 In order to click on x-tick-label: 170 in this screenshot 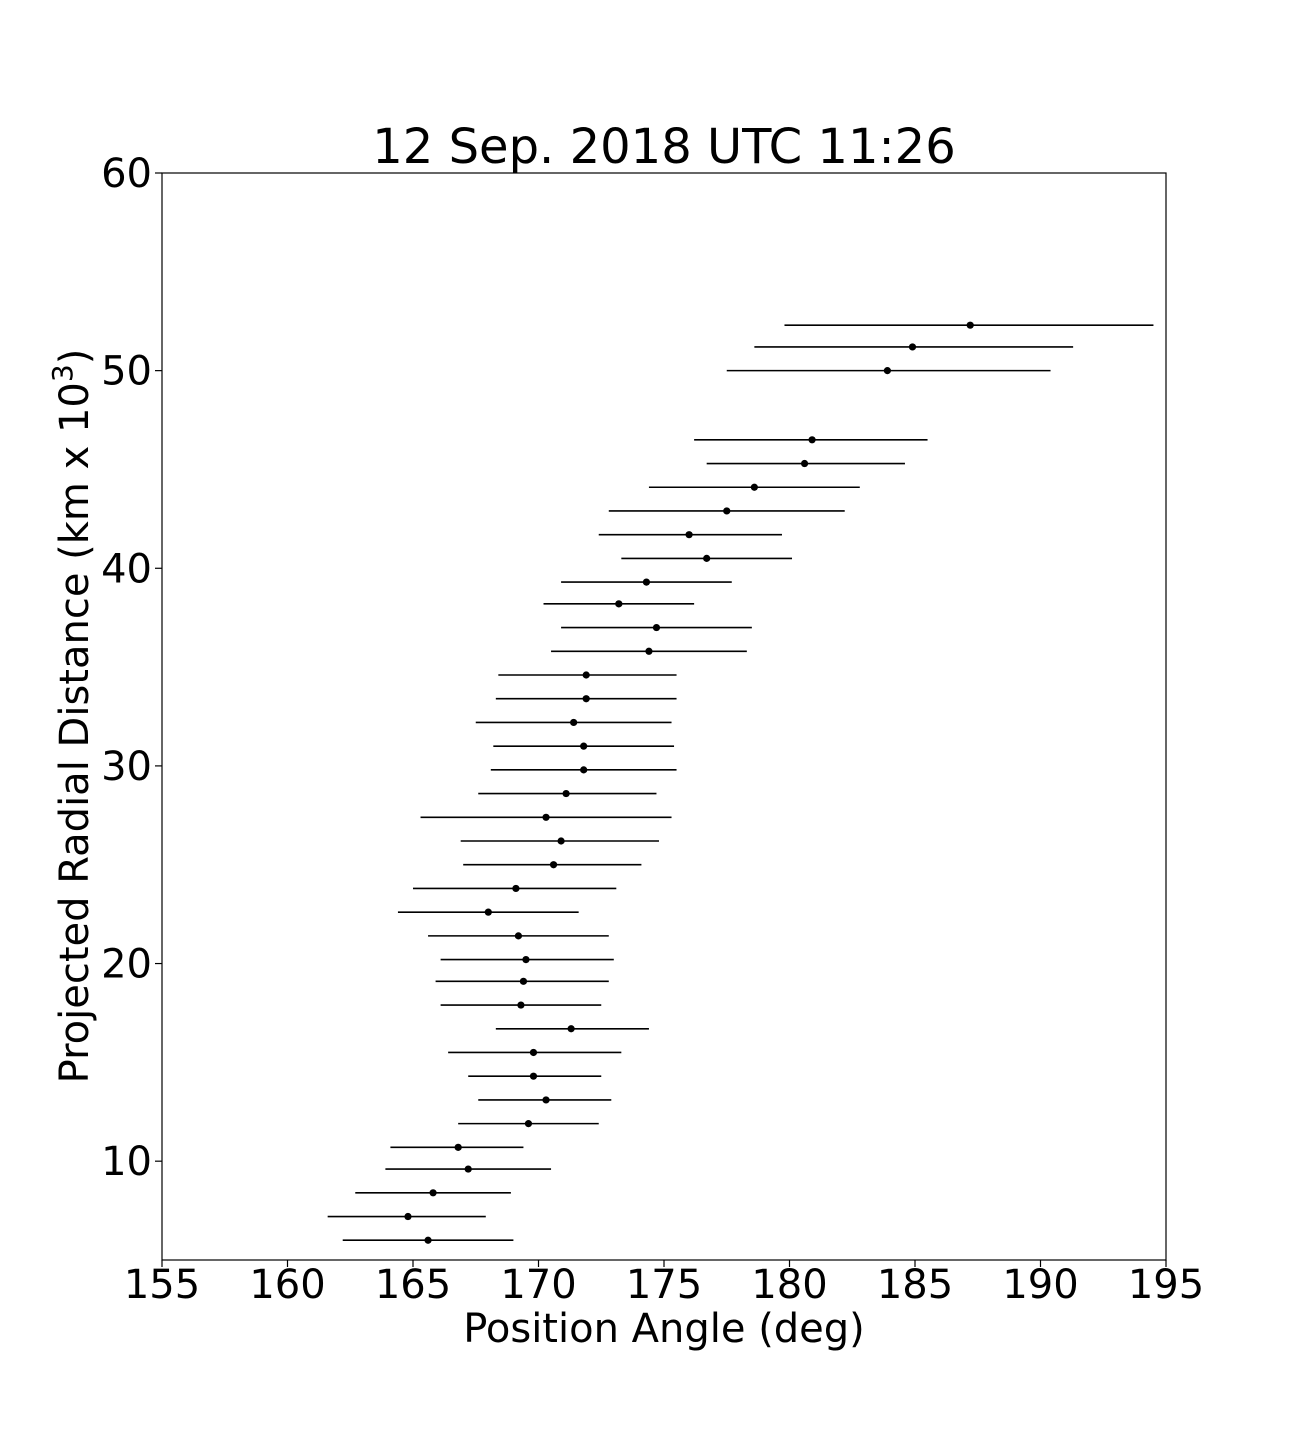, I will do `click(538, 1285)`.